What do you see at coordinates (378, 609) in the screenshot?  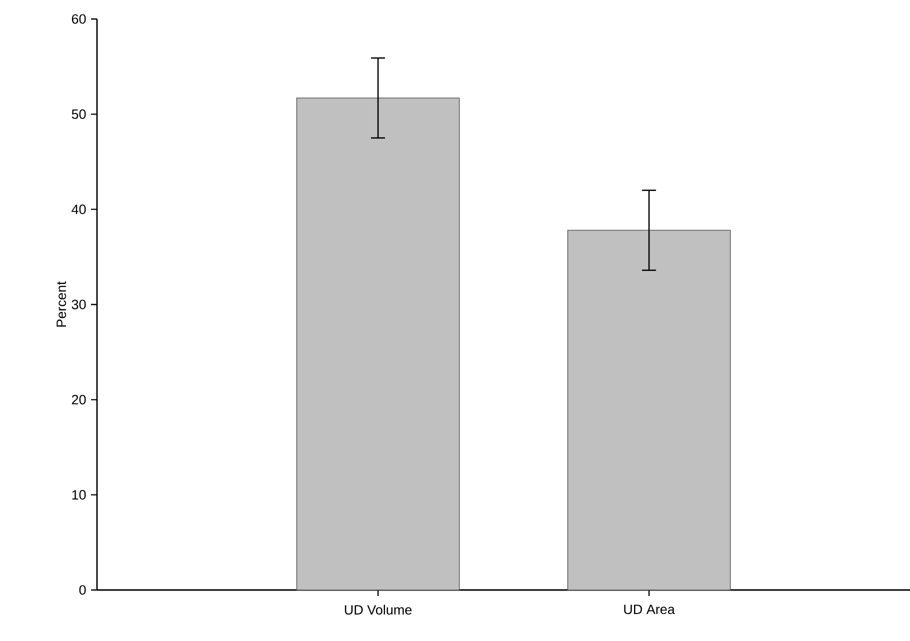 I see `x-tick-label: UD Volume` at bounding box center [378, 609].